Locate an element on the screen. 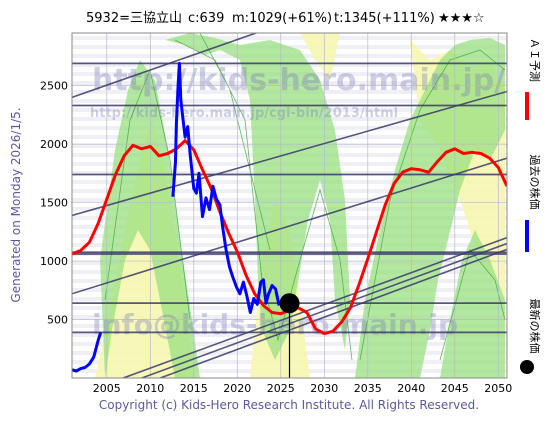 This screenshot has height=424, width=560. legend: ＡＩ予測 過去の株価 最新の株価 is located at coordinates (531, 206).